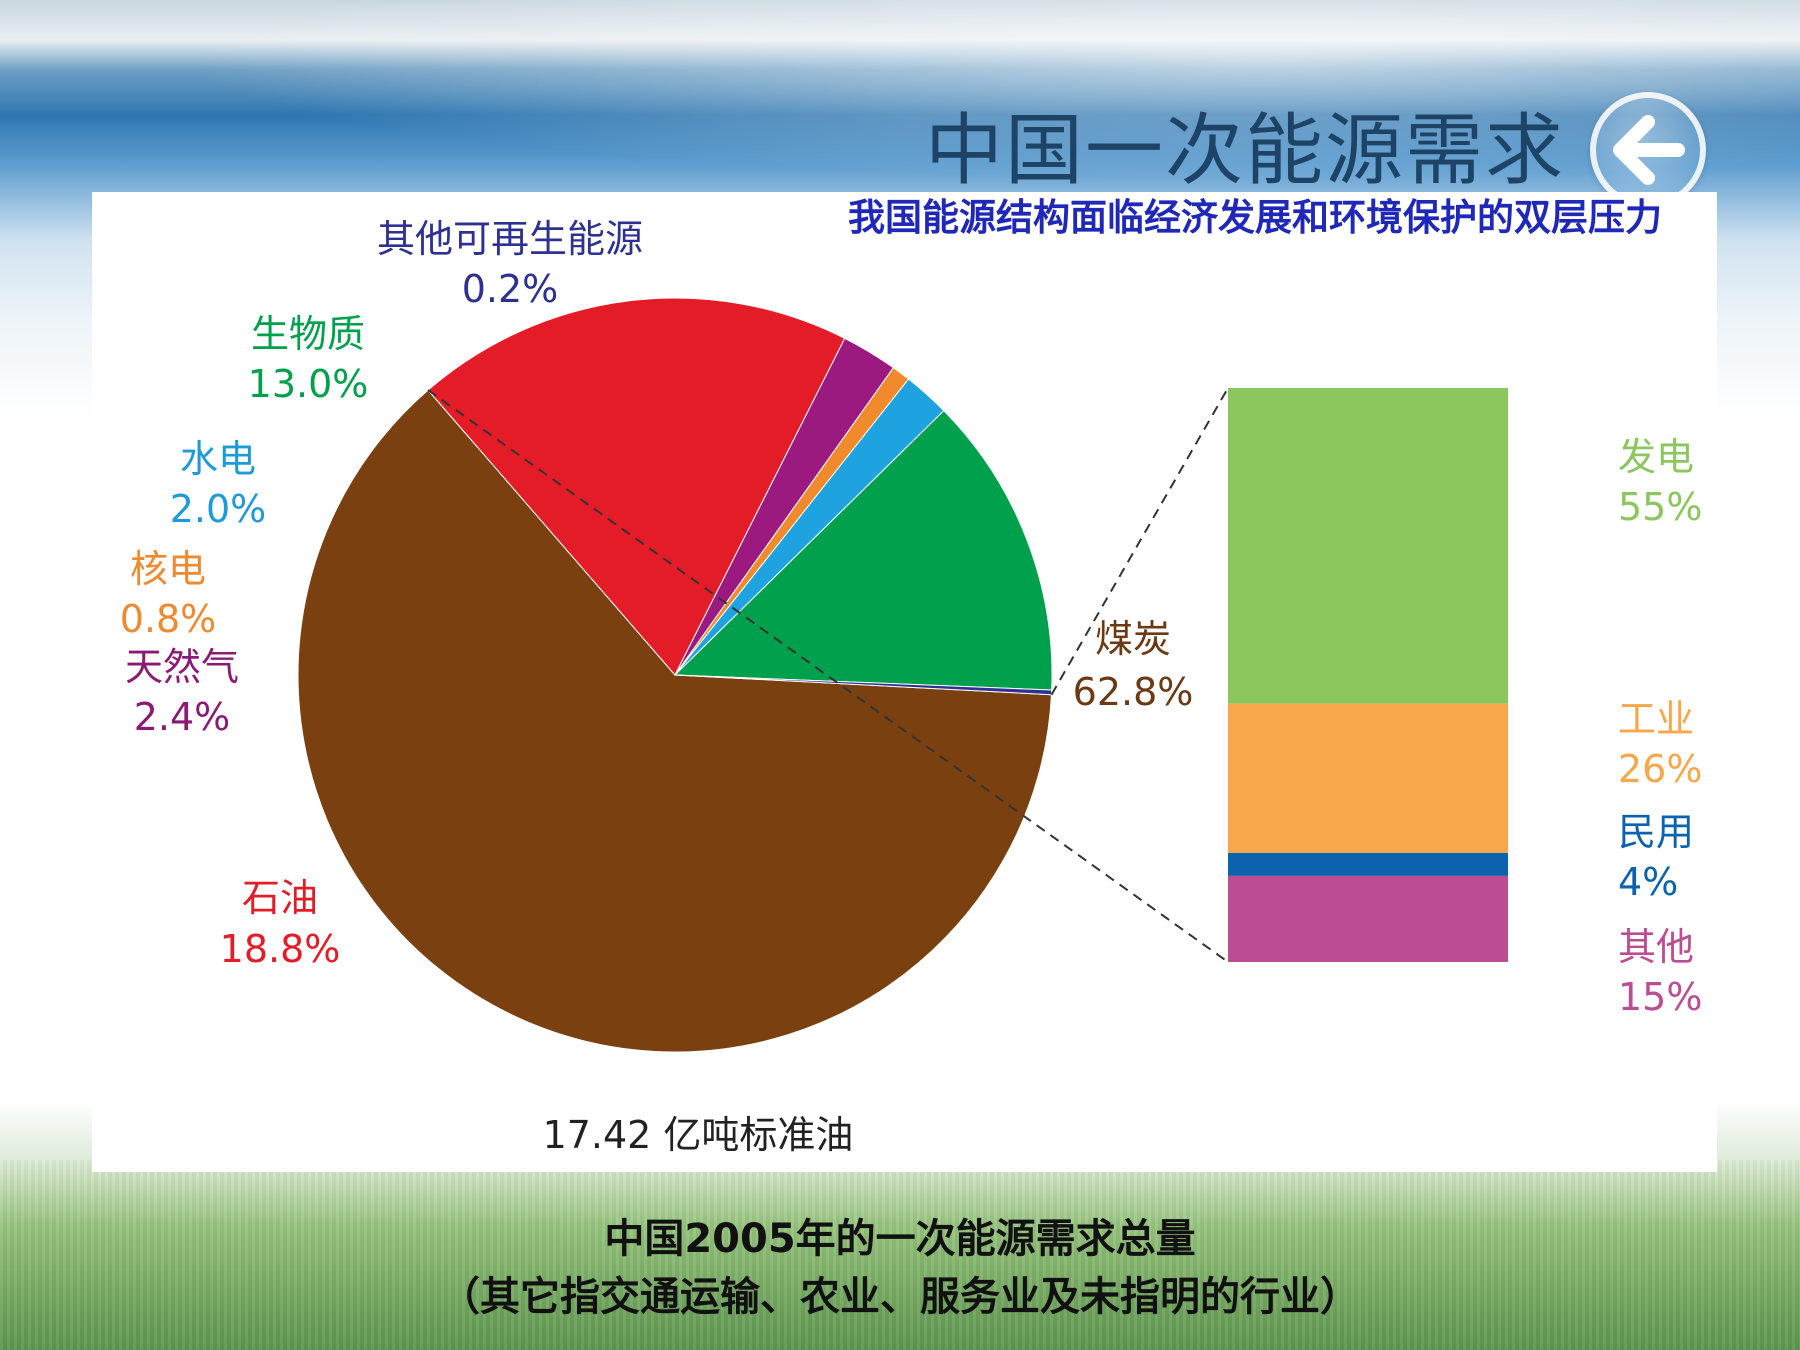 The width and height of the screenshot is (1800, 1350). I want to click on bar-segment-value: 55%, so click(1660, 507).